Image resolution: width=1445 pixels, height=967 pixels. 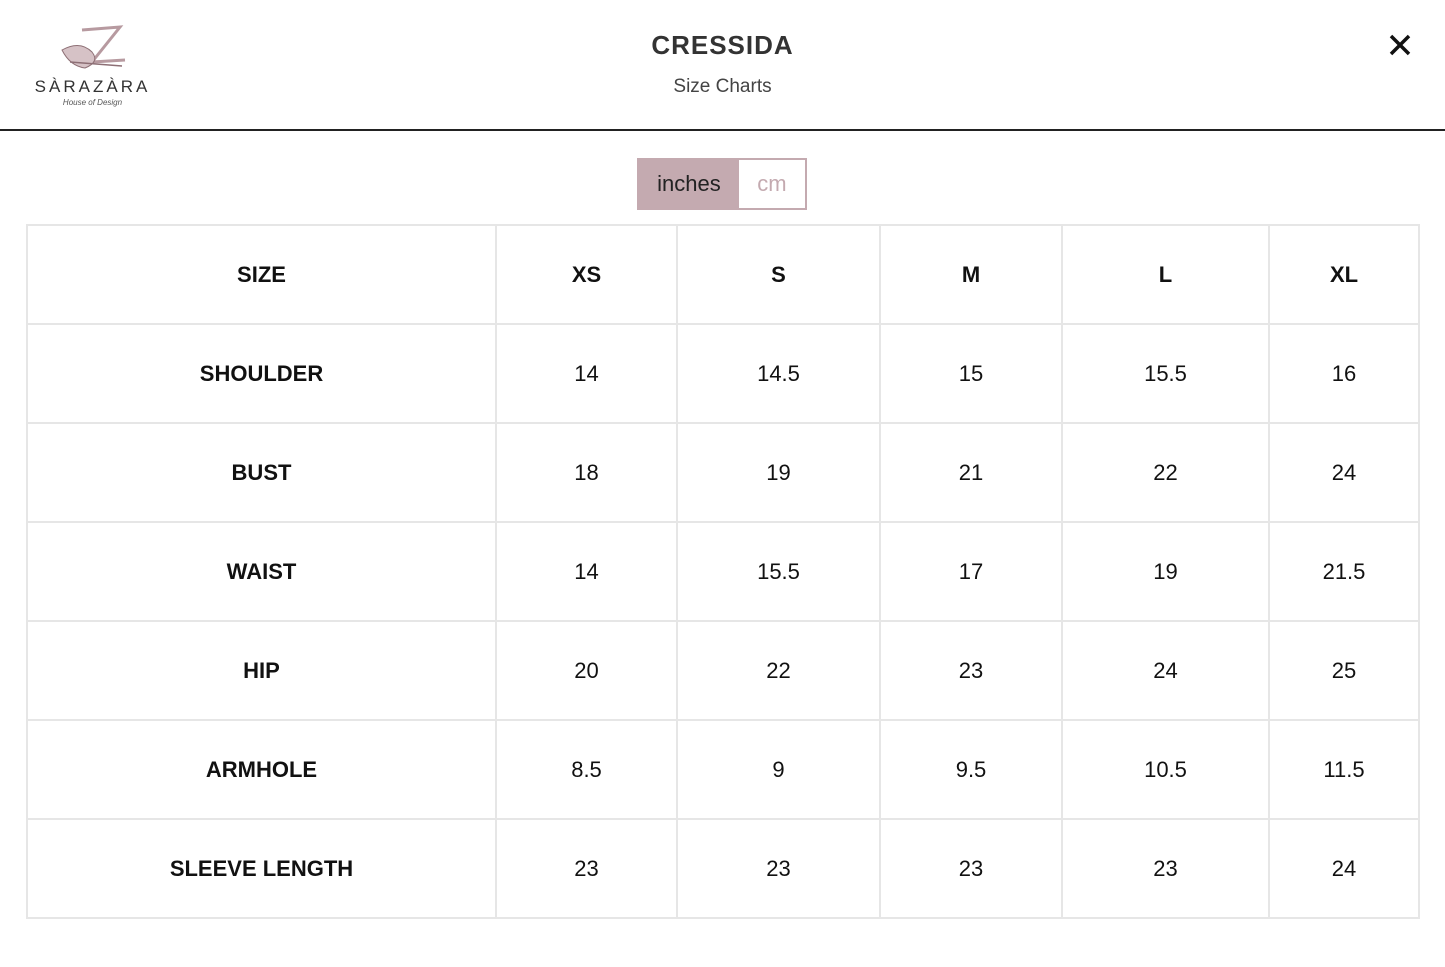 I want to click on unit-toggle: inches cm, so click(x=722, y=184).